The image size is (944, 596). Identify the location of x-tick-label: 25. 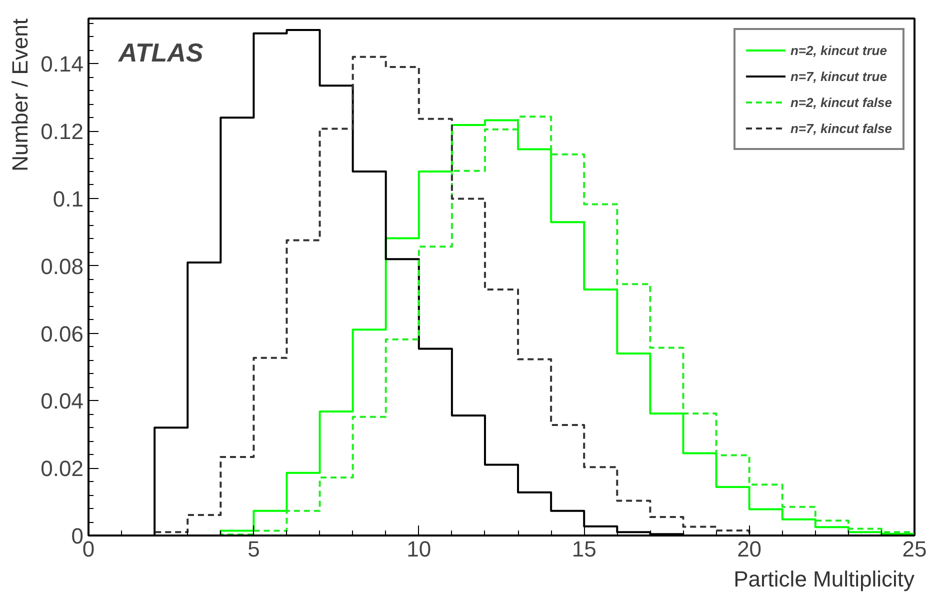
(914, 549).